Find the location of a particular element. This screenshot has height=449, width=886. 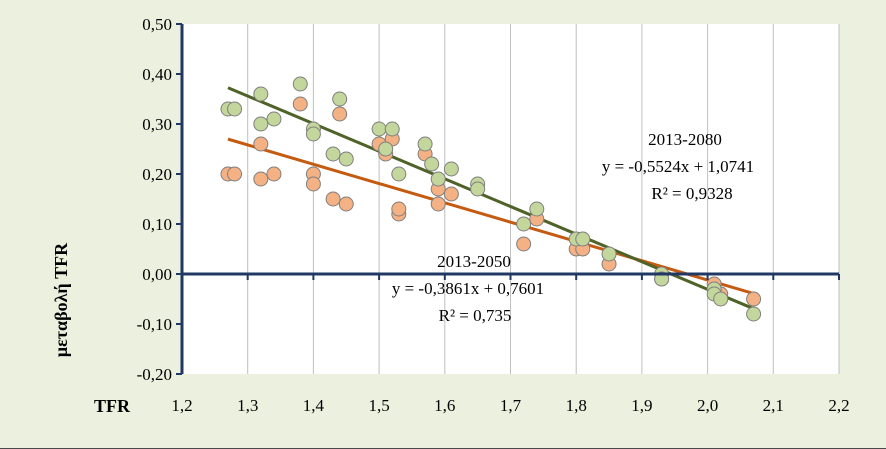

series-2080-year-label: 2013-2080 is located at coordinates (685, 139).